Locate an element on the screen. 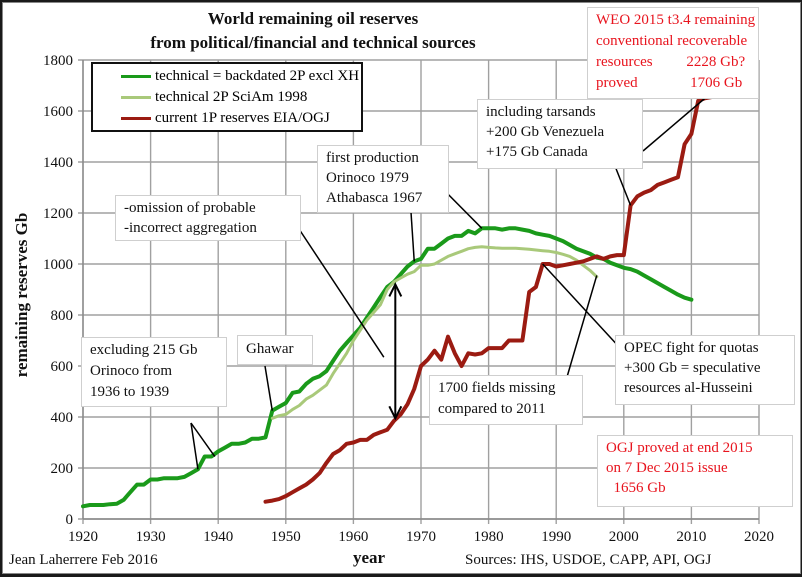 The image size is (802, 577). annotation-line: -incorrect aggregation is located at coordinates (190, 228).